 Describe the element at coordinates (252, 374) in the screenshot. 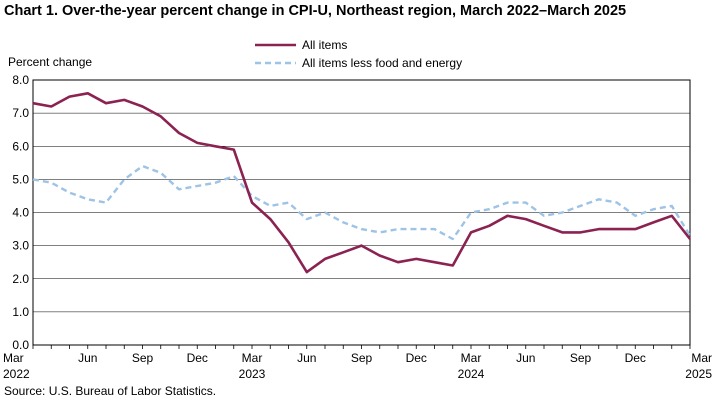

I see `x-tick-year-label: 2023` at that location.